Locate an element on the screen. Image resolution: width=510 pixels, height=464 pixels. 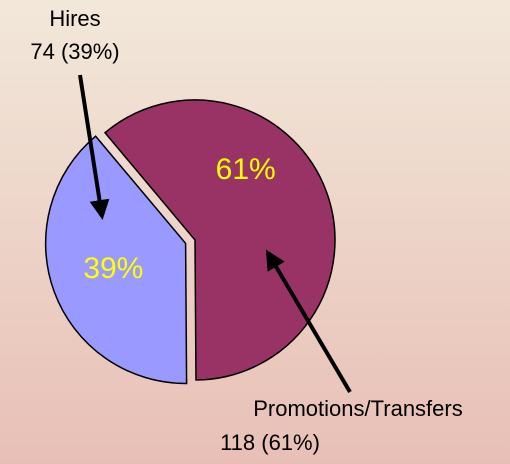
annotation: Hires is located at coordinates (74, 18).